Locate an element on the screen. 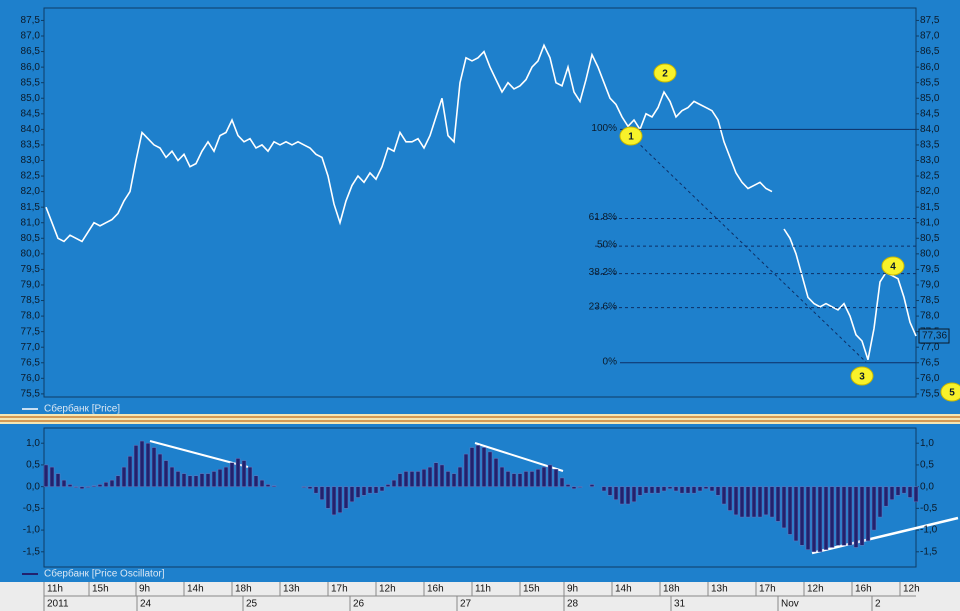 This screenshot has height=611, width=960. y-tick-label: 80,0 is located at coordinates (930, 253).